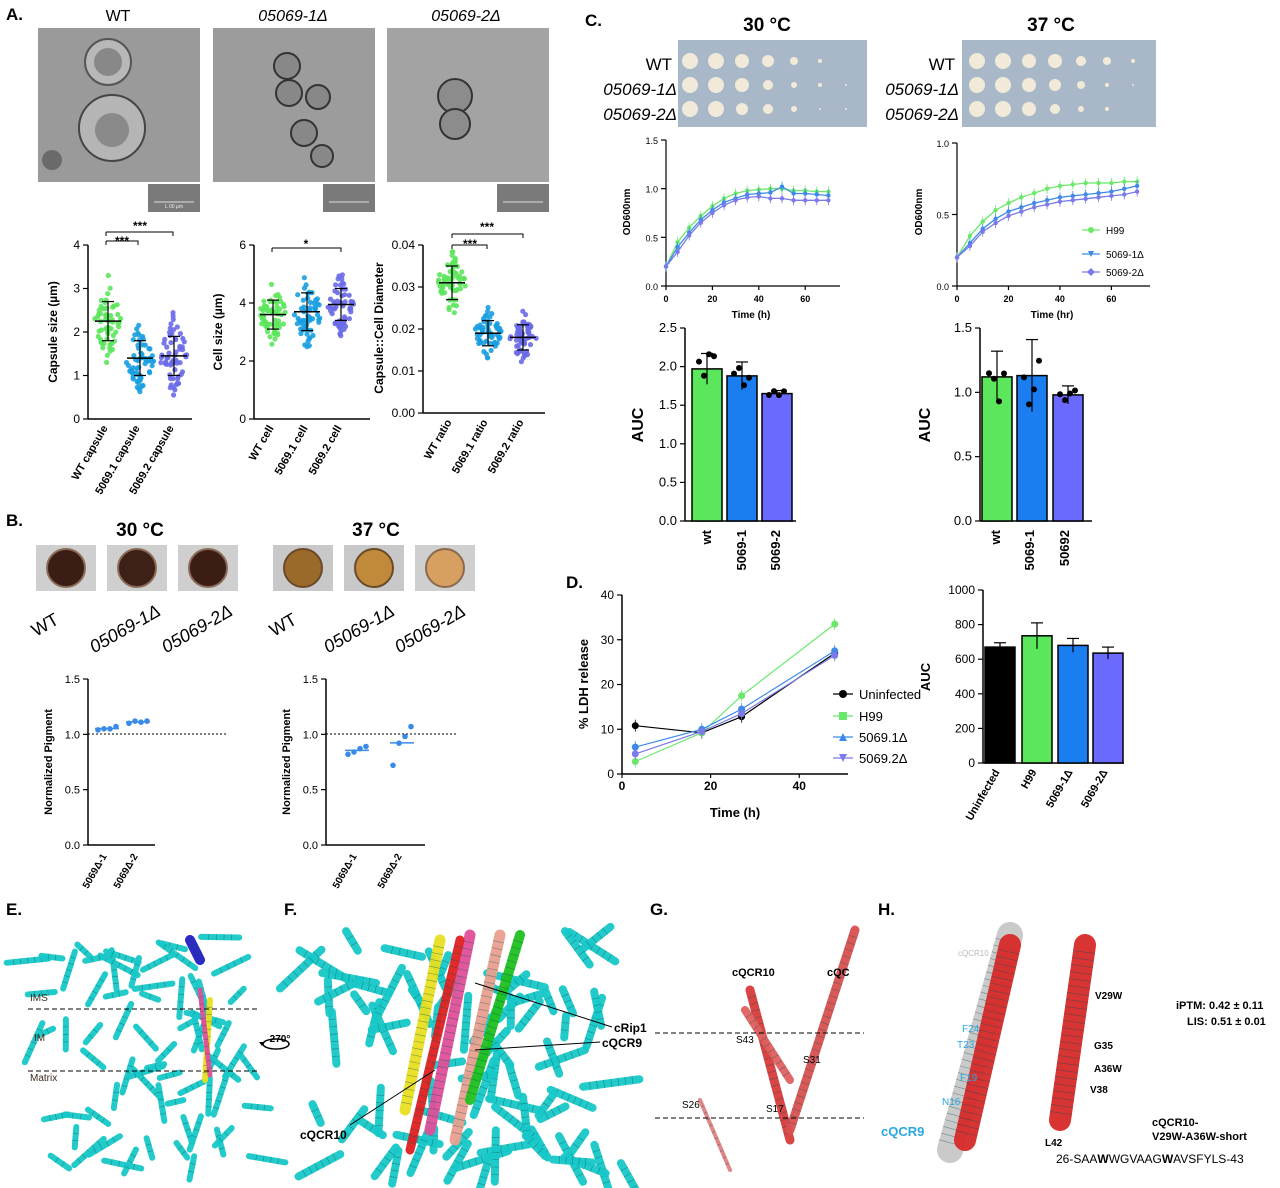 The width and height of the screenshot is (1280, 1188). What do you see at coordinates (794, 109) in the screenshot?
I see `colony-spot` at bounding box center [794, 109].